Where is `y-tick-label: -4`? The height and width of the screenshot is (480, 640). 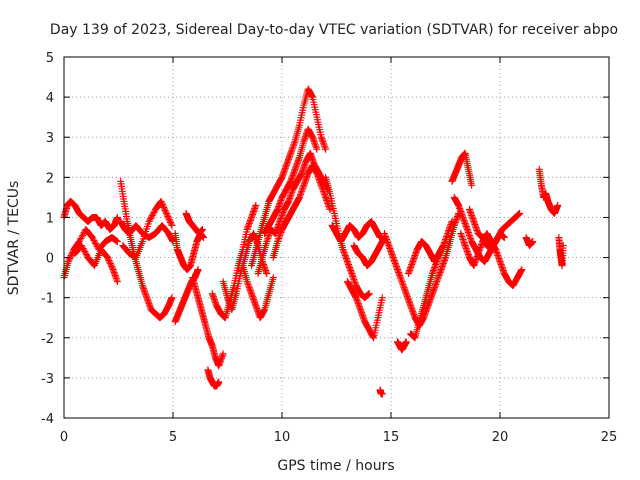 y-tick-label: -4 is located at coordinates (47, 419).